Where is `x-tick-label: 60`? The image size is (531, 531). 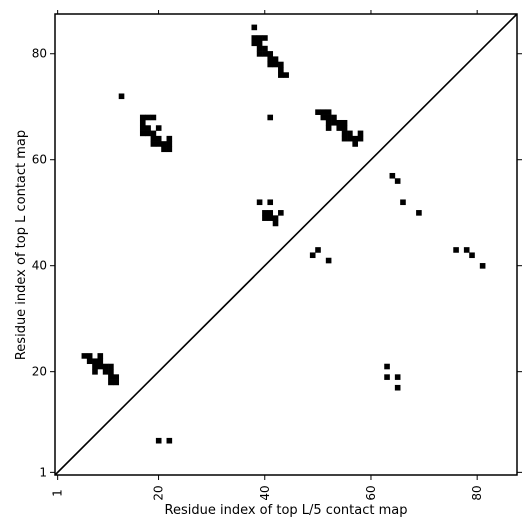 x-tick-label: 60 is located at coordinates (371, 492).